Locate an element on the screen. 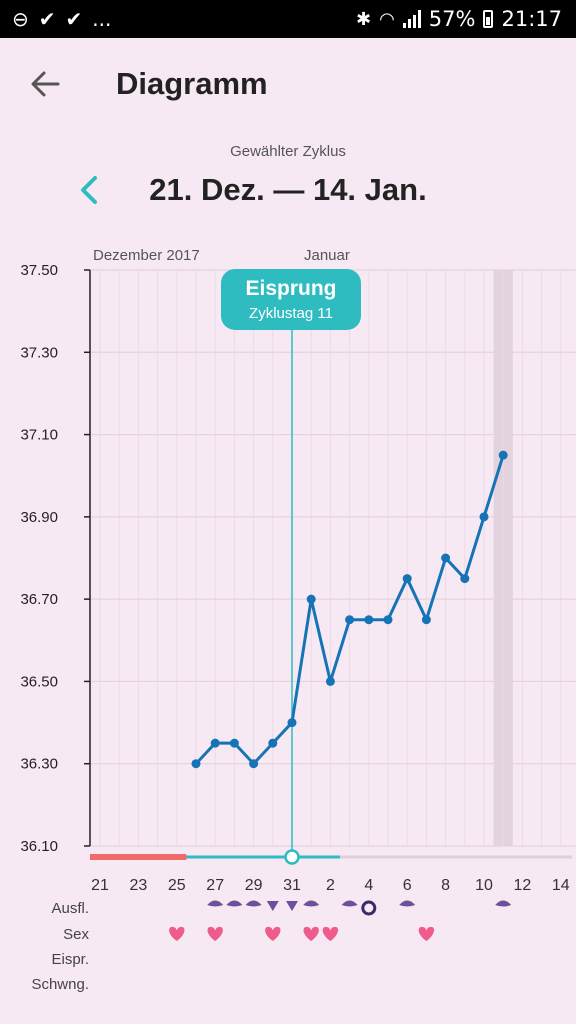 Image resolution: width=576 pixels, height=1024 pixels. y-tick-label: 36.90 is located at coordinates (39, 517).